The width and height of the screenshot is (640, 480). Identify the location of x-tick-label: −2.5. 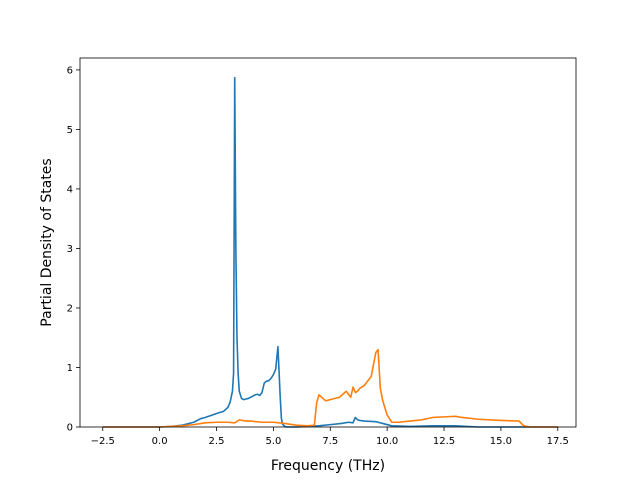
(103, 441).